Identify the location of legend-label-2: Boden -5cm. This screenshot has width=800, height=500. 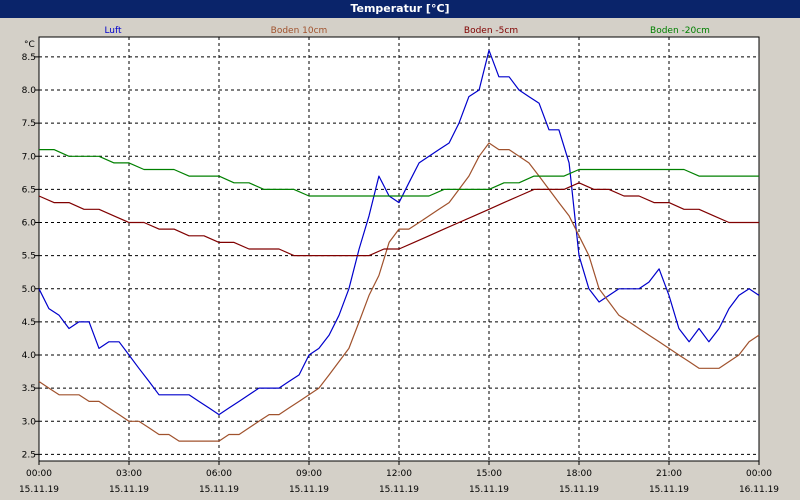
(491, 31).